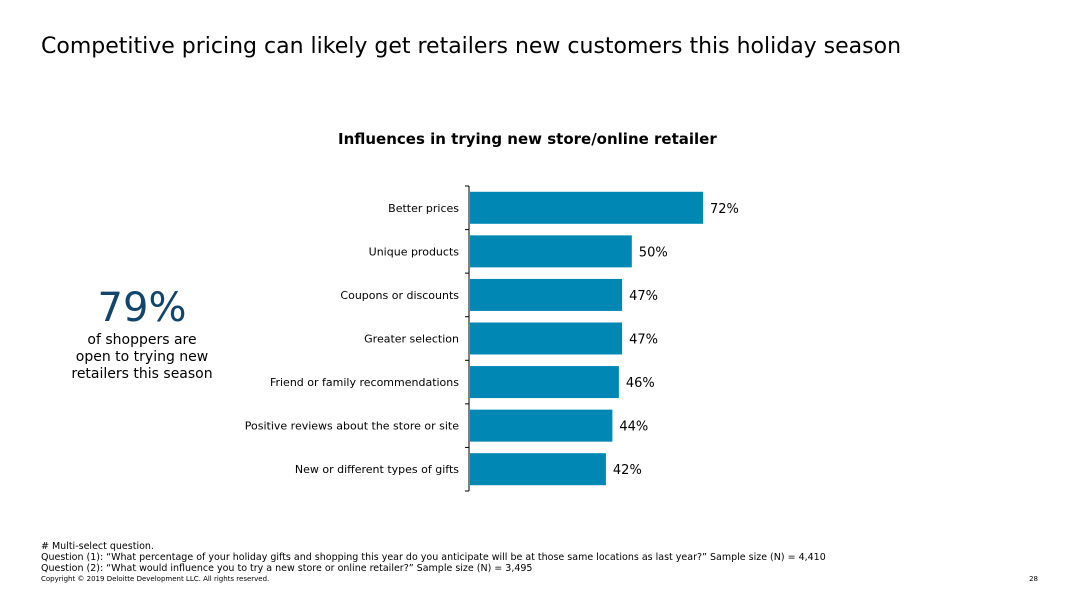 This screenshot has width=1080, height=608. Describe the element at coordinates (142, 357) in the screenshot. I see `stat-text-line-2: open to trying new` at that location.